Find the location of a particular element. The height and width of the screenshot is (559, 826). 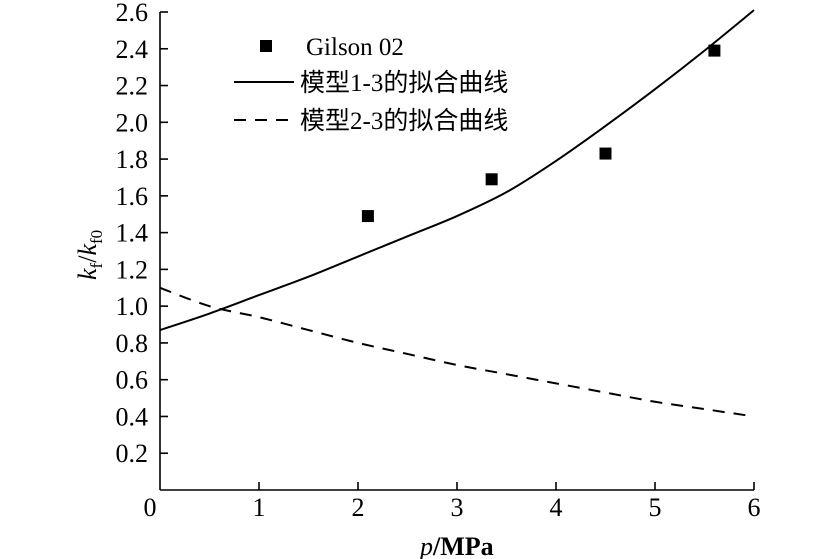

legend-label-model-1-3: 模型1-3的拟合曲线 is located at coordinates (404, 83).